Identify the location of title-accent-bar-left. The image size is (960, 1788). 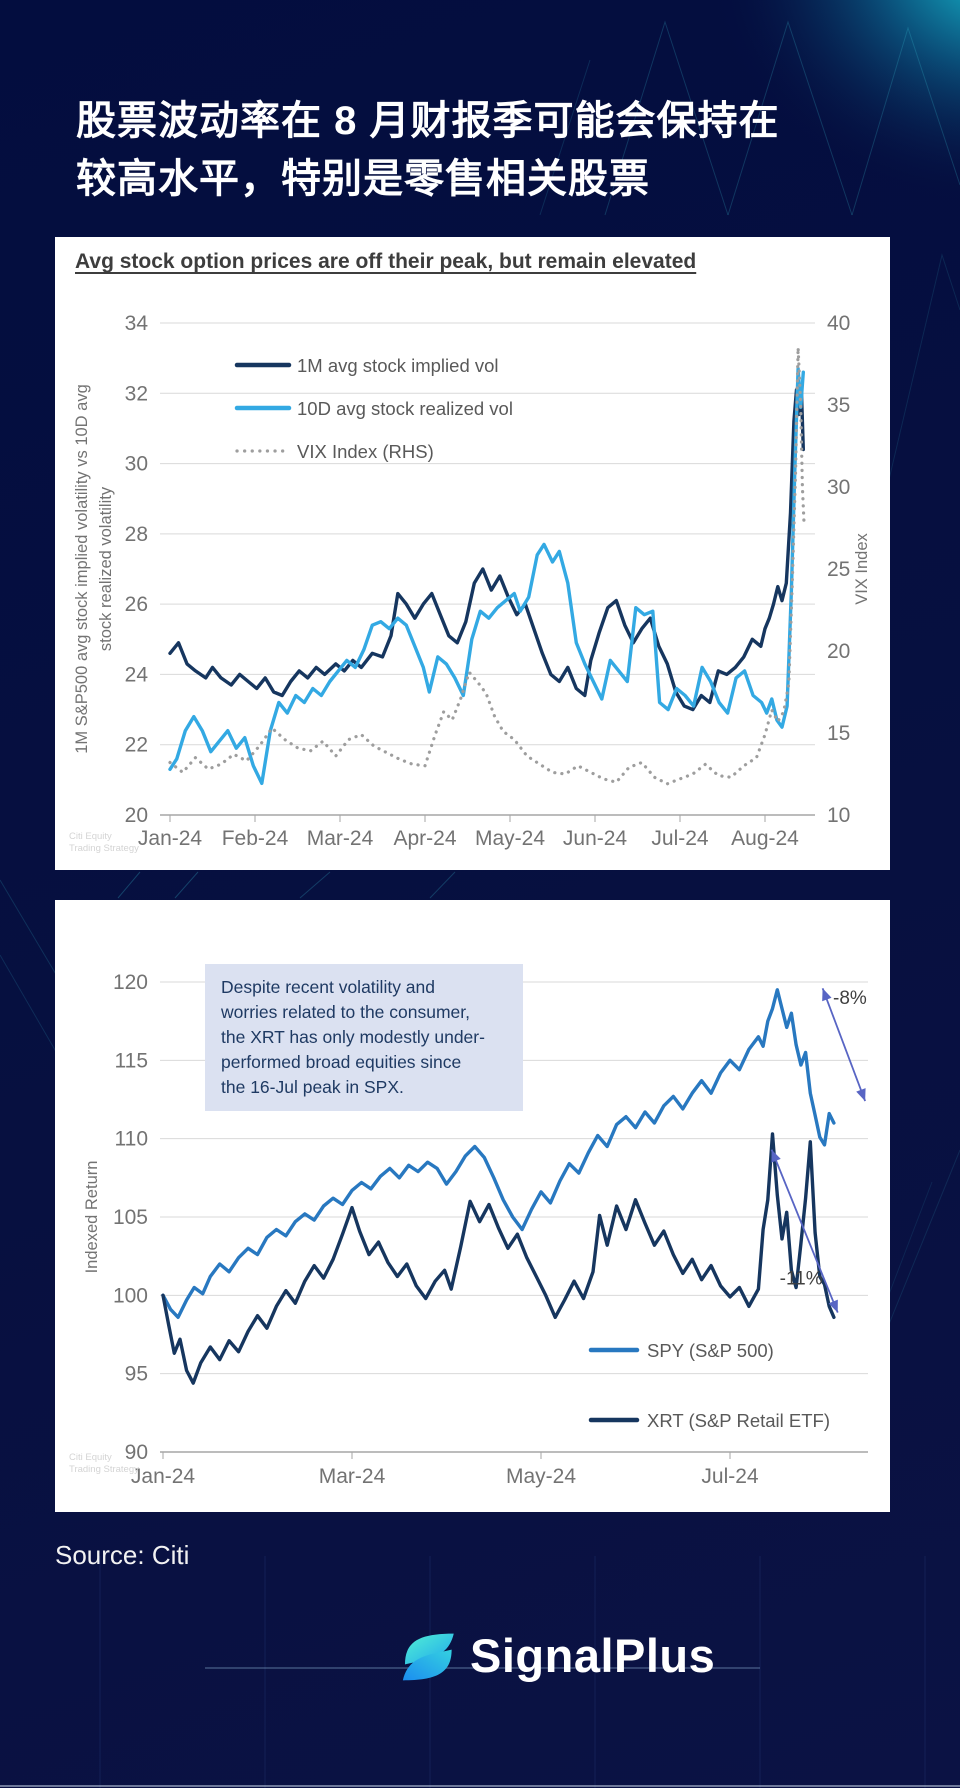
(53, 139).